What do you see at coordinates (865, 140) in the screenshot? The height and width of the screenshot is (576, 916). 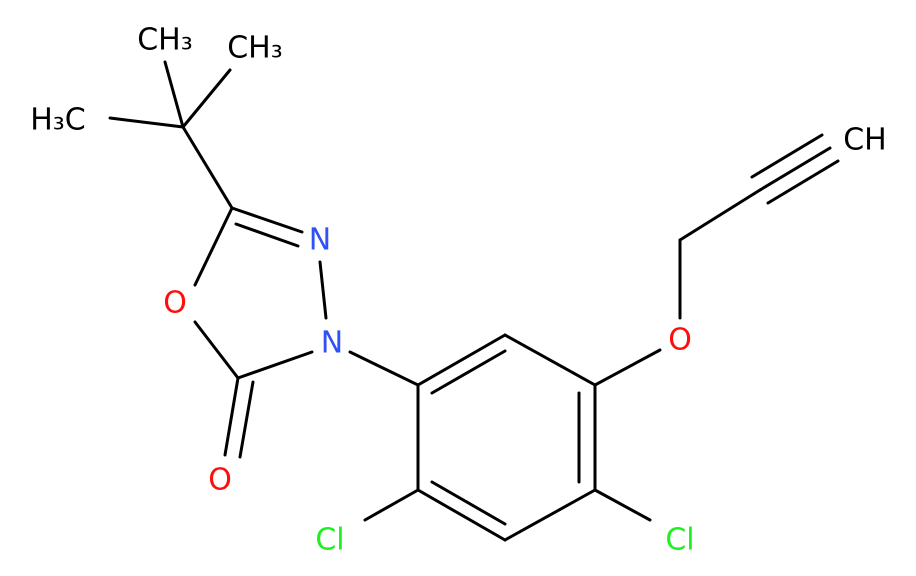 I see `atom-label: CH` at bounding box center [865, 140].